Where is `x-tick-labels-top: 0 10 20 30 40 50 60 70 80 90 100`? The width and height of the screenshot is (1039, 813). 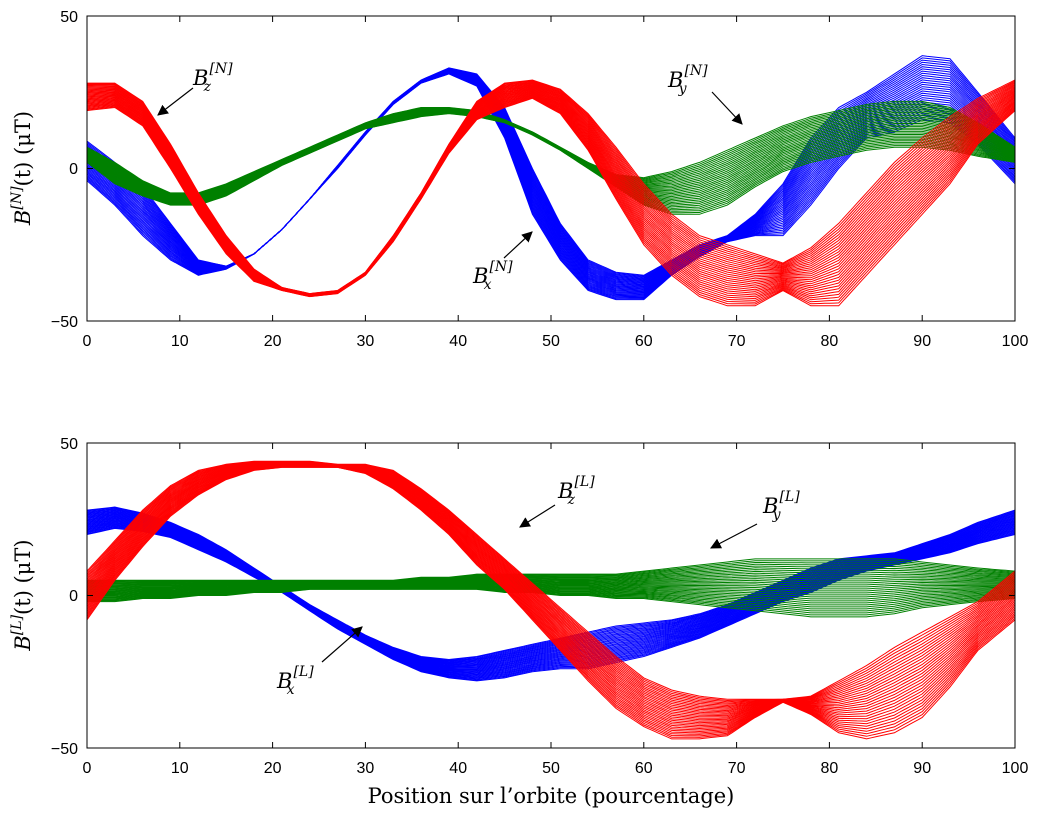
x-tick-labels-top: 0 10 20 30 40 50 60 70 80 90 100 is located at coordinates (556, 341).